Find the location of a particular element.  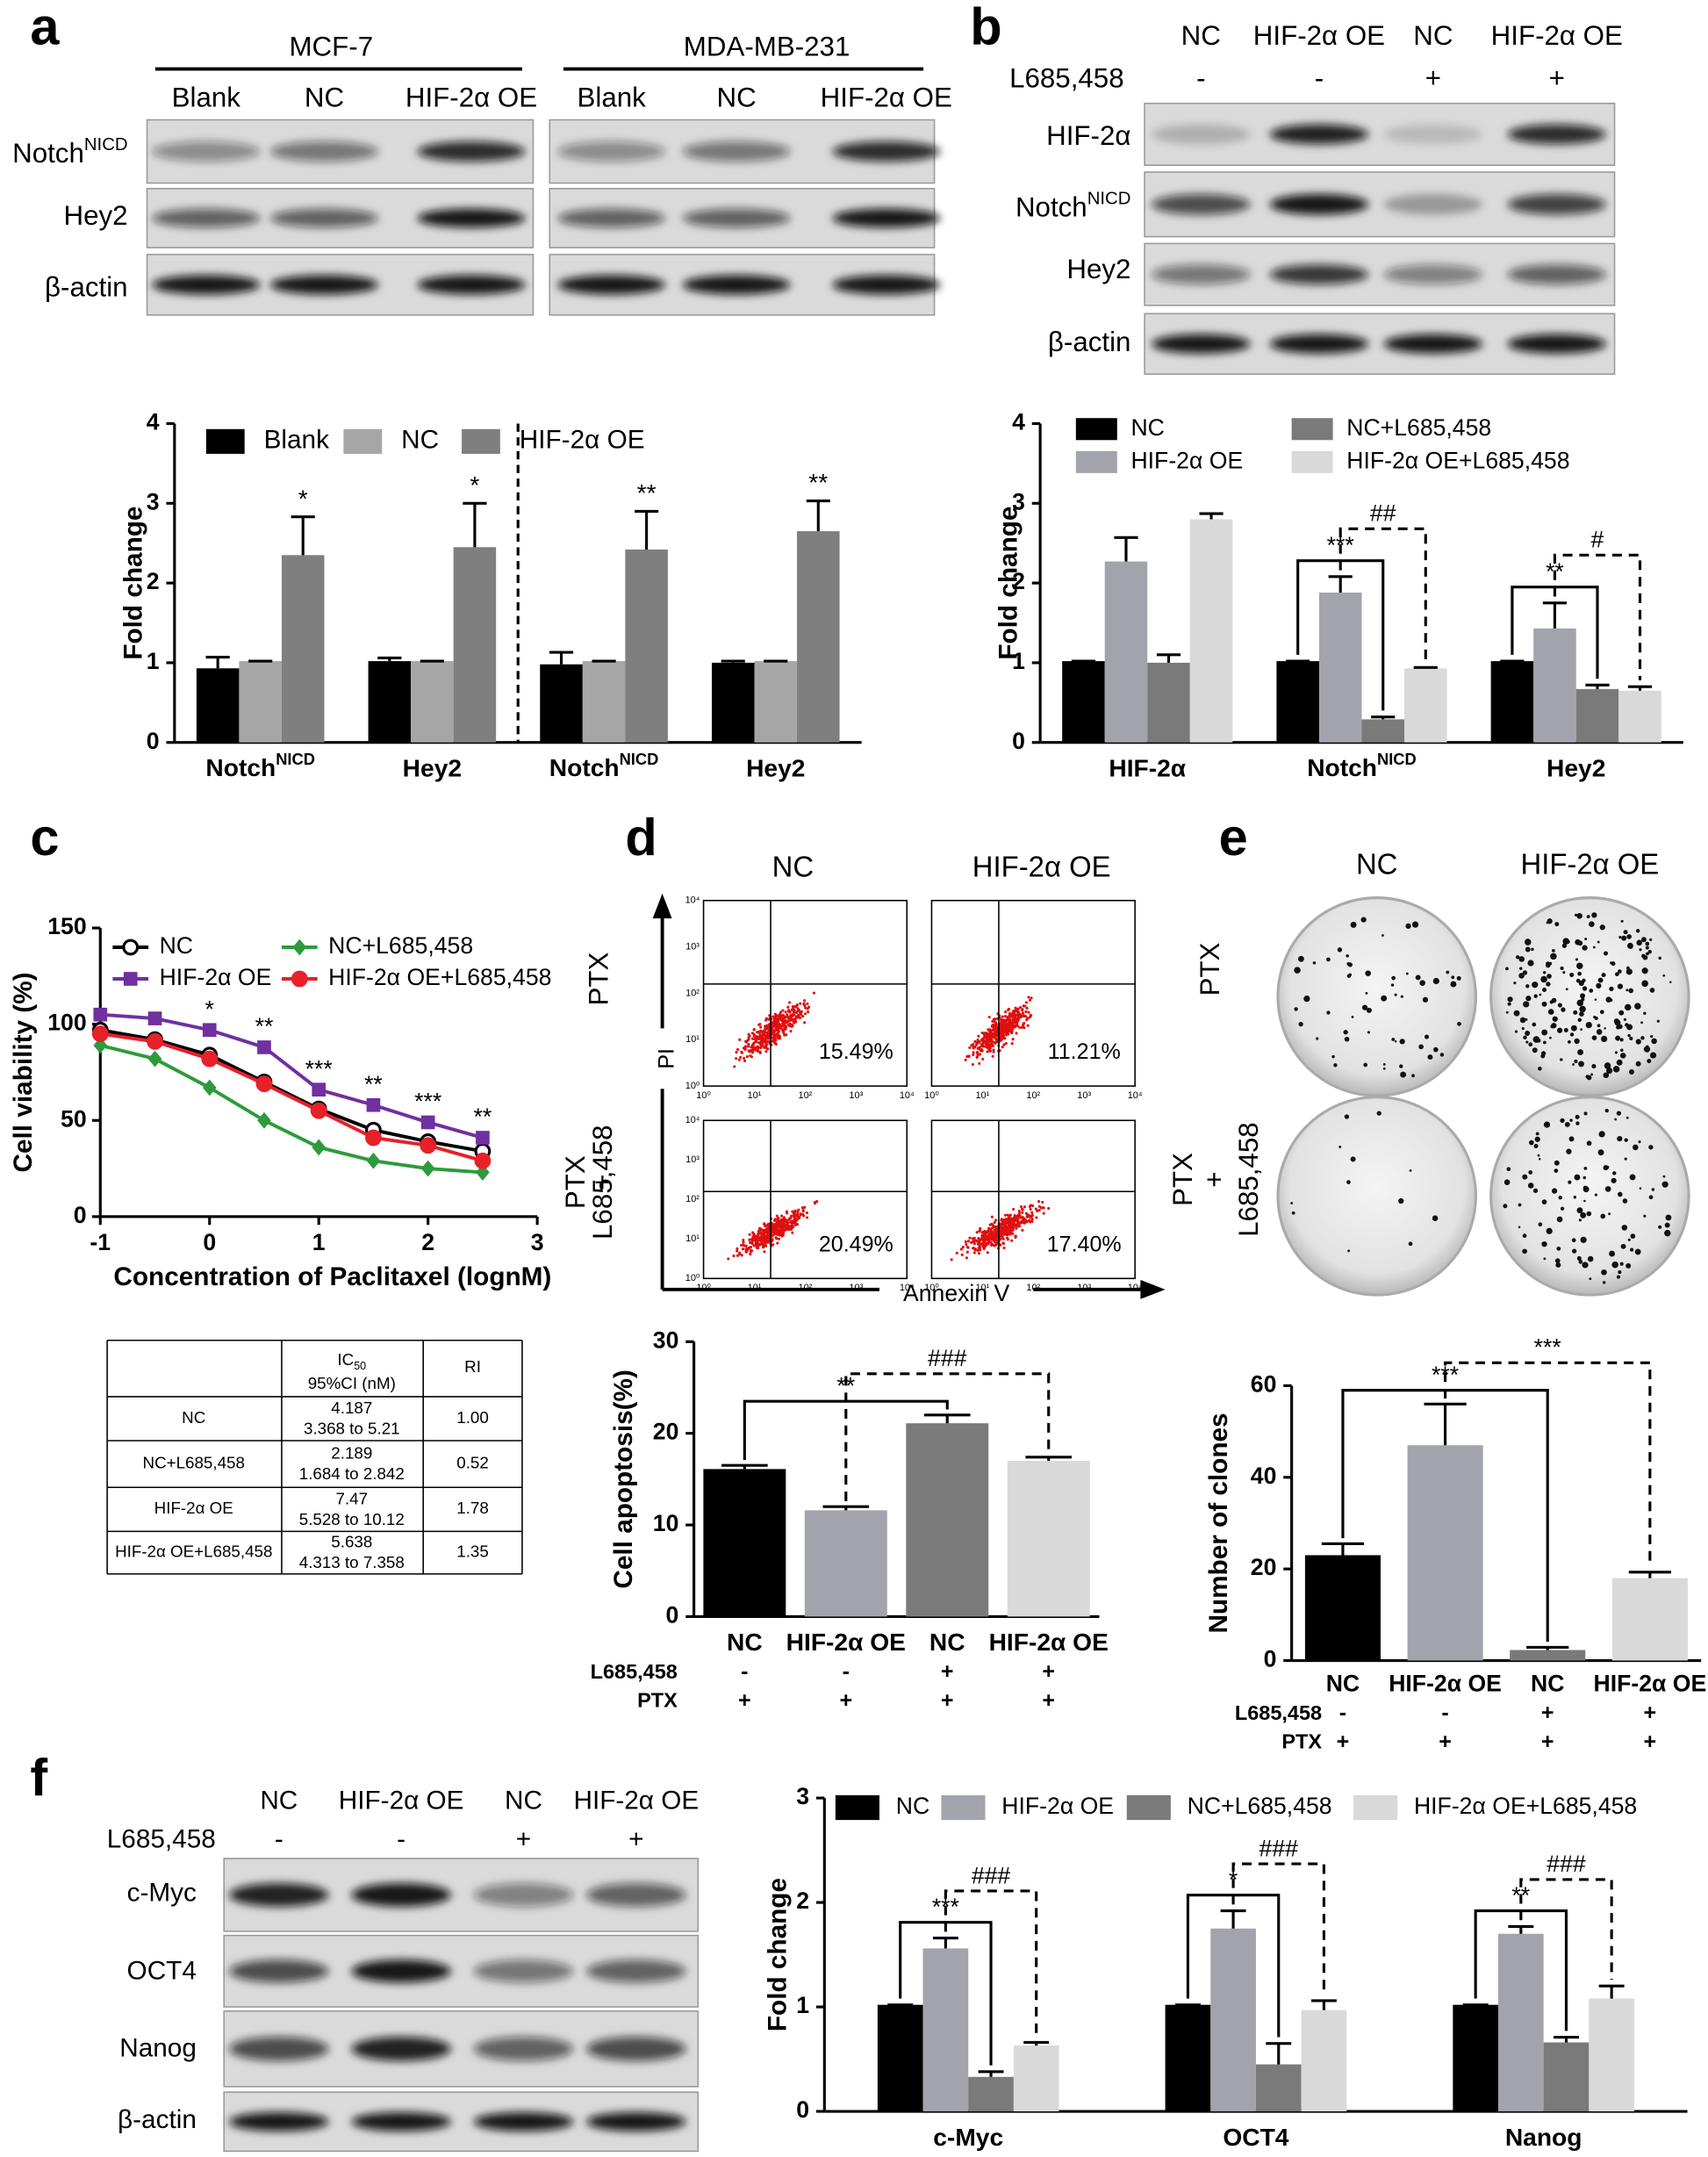

table-cell: HIF-2α OE is located at coordinates (193, 1508).